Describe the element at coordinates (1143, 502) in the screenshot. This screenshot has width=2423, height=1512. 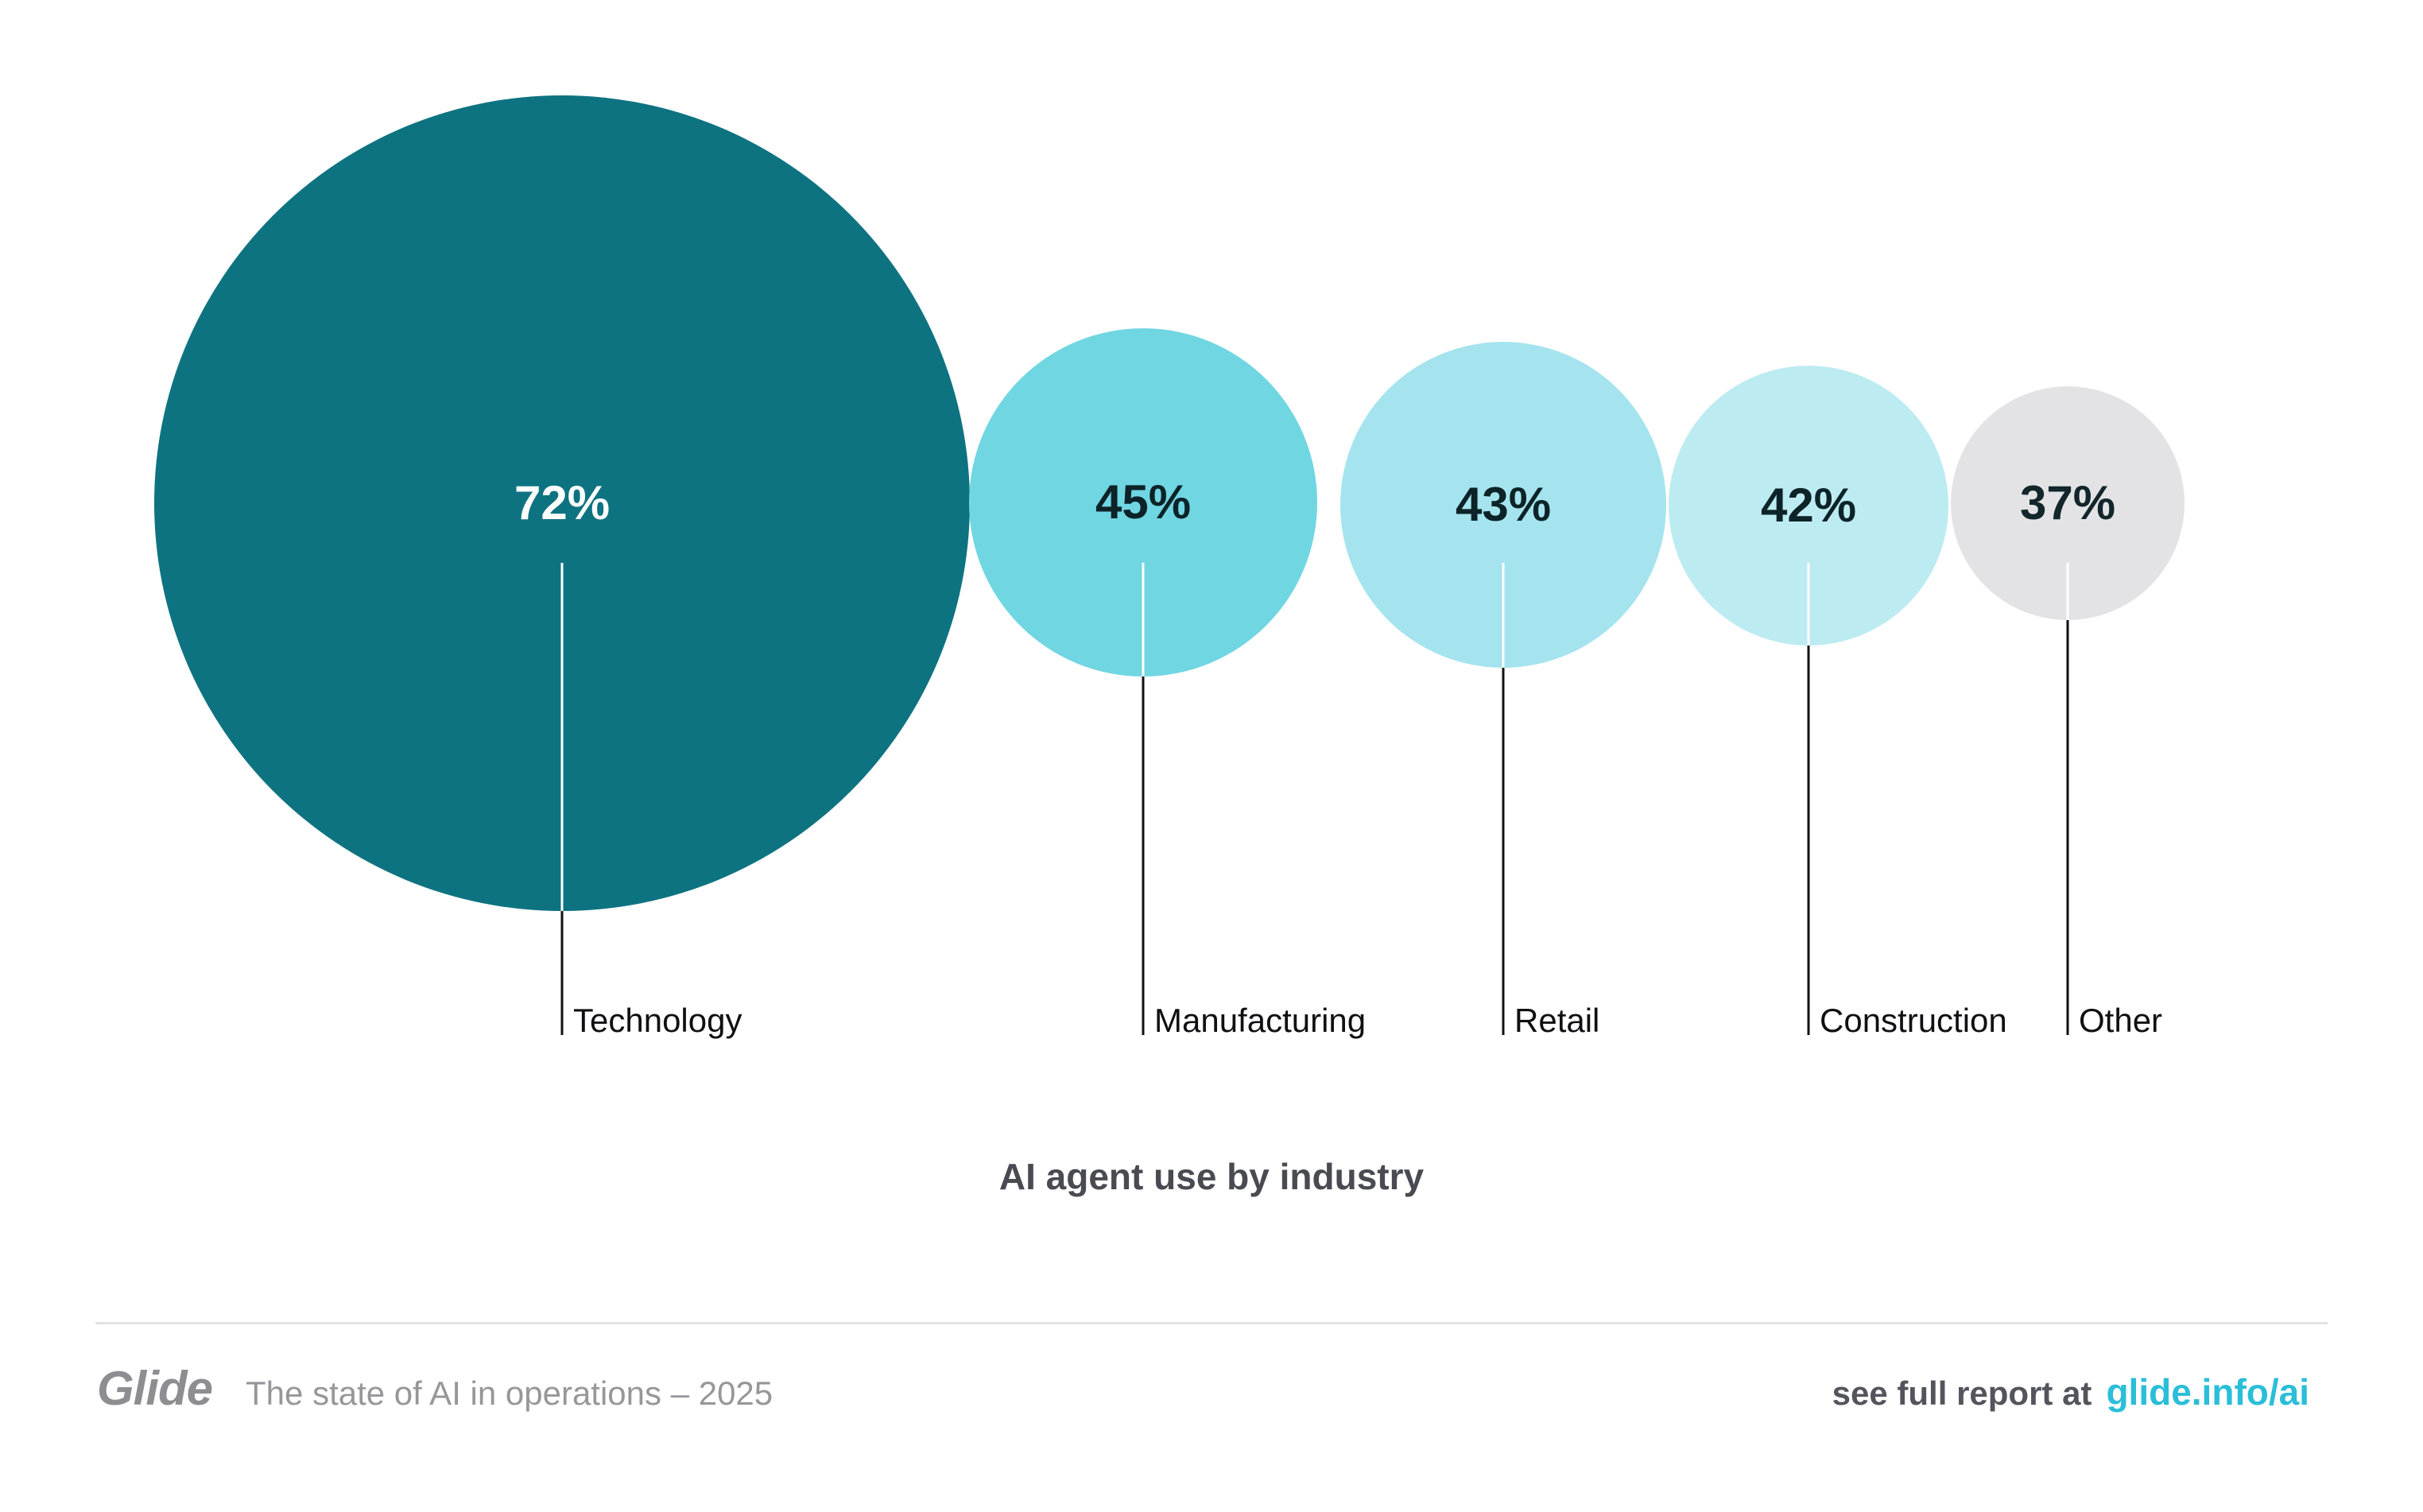
I see `value-label-manufacturing: 45%` at that location.